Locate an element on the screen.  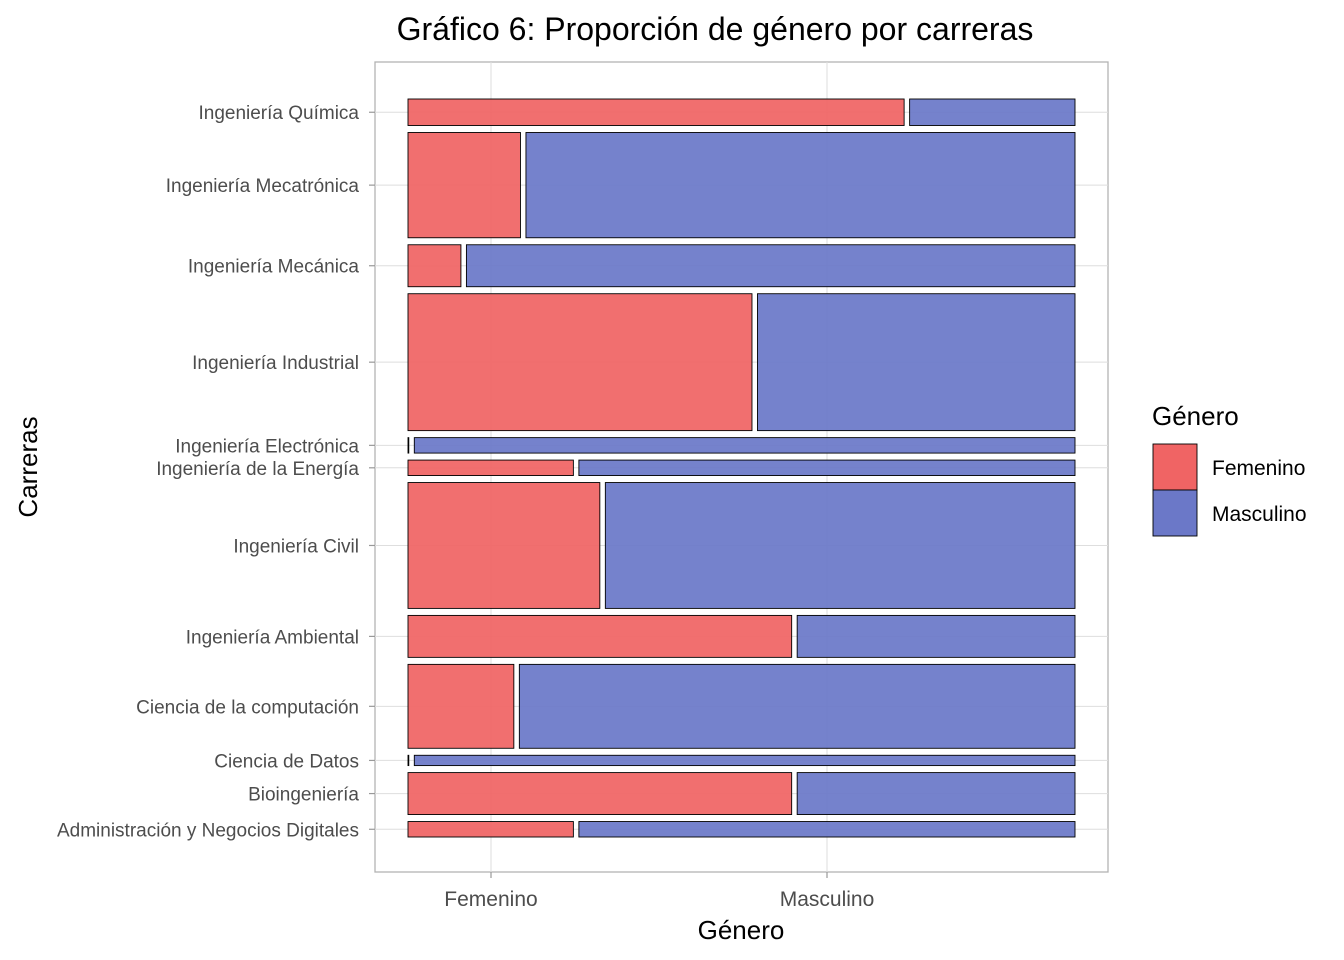
tile-bioingenieria-femenino is located at coordinates (600, 793).